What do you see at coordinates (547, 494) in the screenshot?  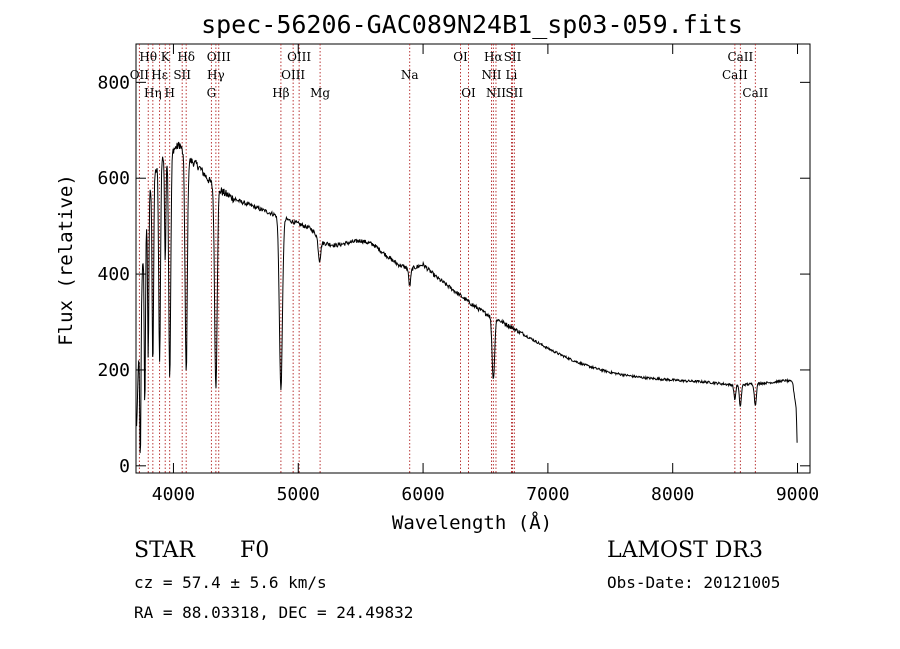 I see `x-tick-label: 7000` at bounding box center [547, 494].